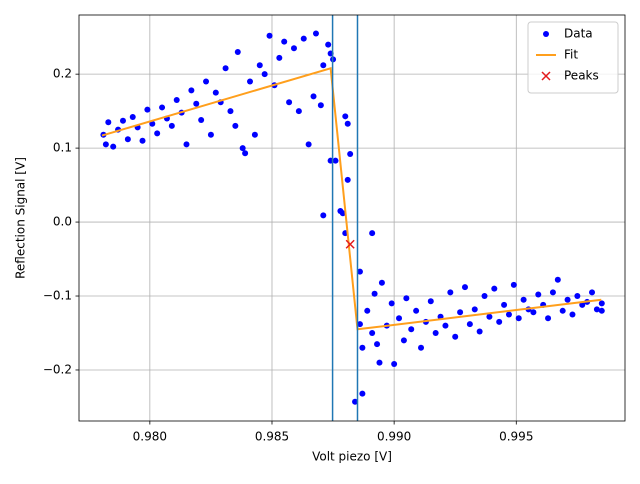 Image resolution: width=640 pixels, height=484 pixels. What do you see at coordinates (62, 148) in the screenshot?
I see `y-tick-label: 0.1` at bounding box center [62, 148].